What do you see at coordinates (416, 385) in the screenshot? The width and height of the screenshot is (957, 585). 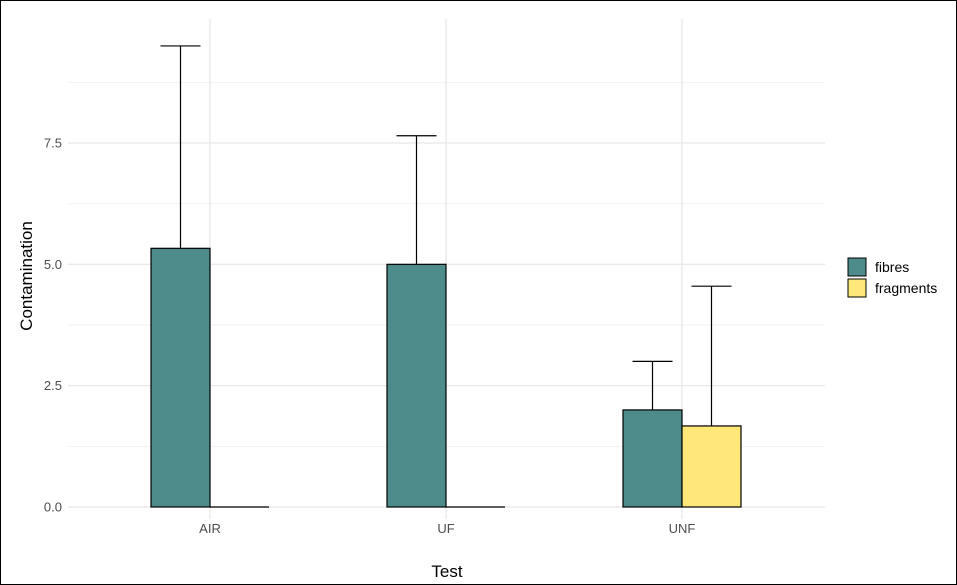 I see `bar-fibres-UF` at bounding box center [416, 385].